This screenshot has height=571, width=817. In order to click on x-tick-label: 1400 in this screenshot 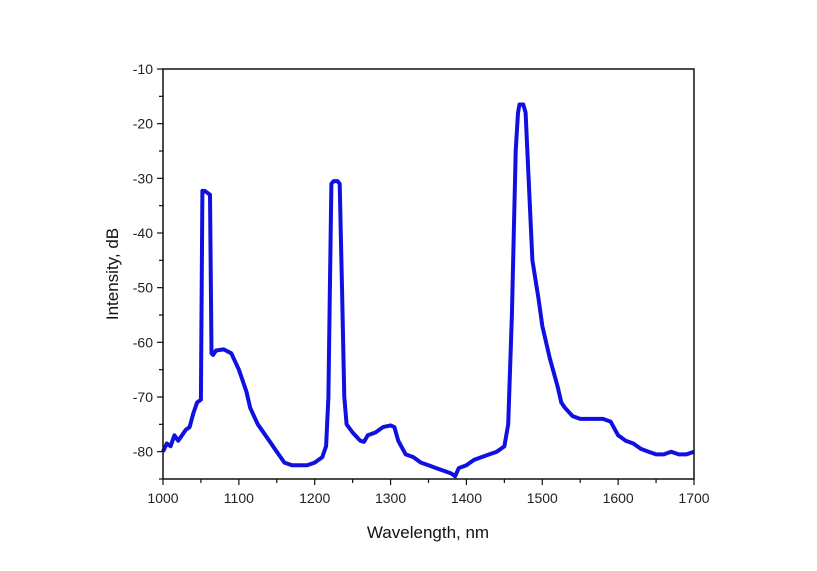, I will do `click(466, 498)`.